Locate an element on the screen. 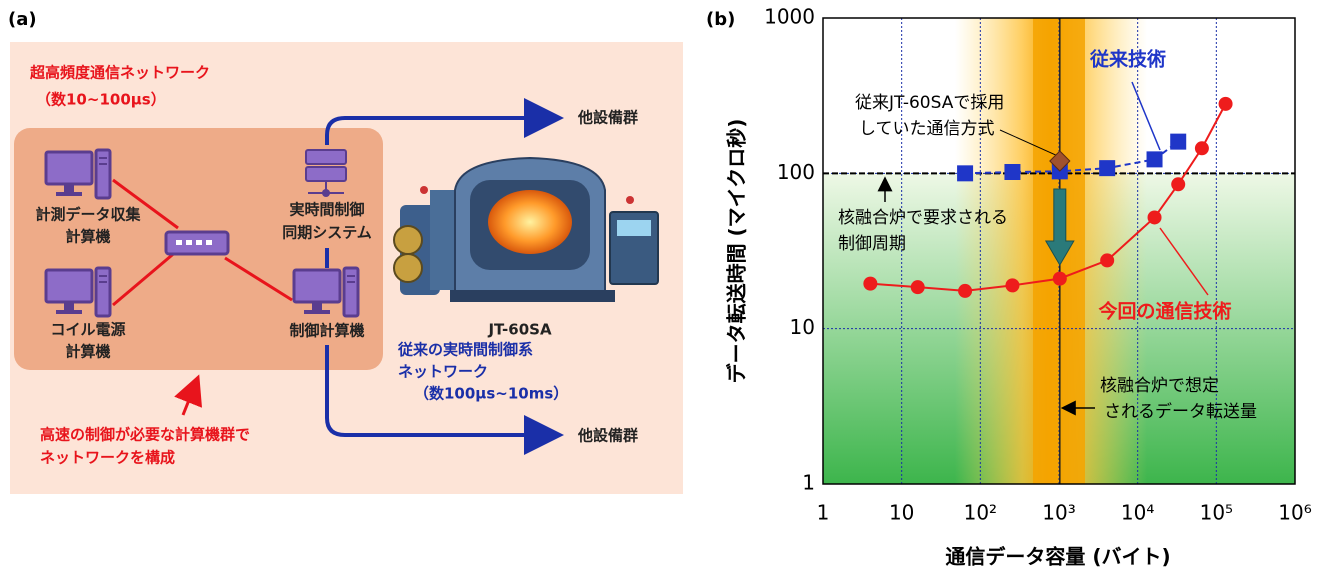 The height and width of the screenshot is (579, 1320). annotation-leader is located at coordinates (1028, 142).